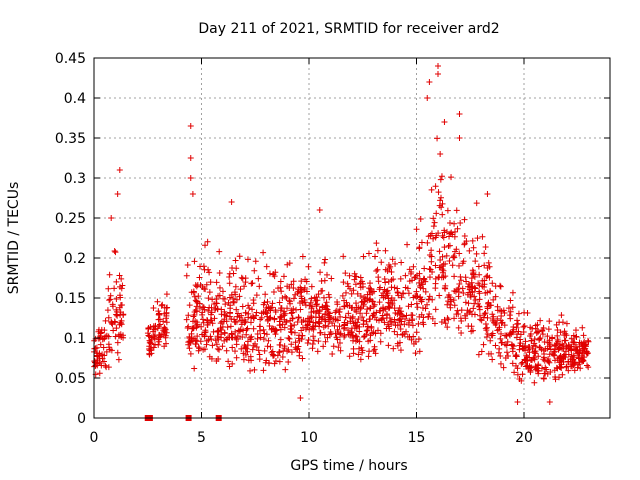  What do you see at coordinates (14, 238) in the screenshot?
I see `y-axis-label: SRMTID / TECUs` at bounding box center [14, 238].